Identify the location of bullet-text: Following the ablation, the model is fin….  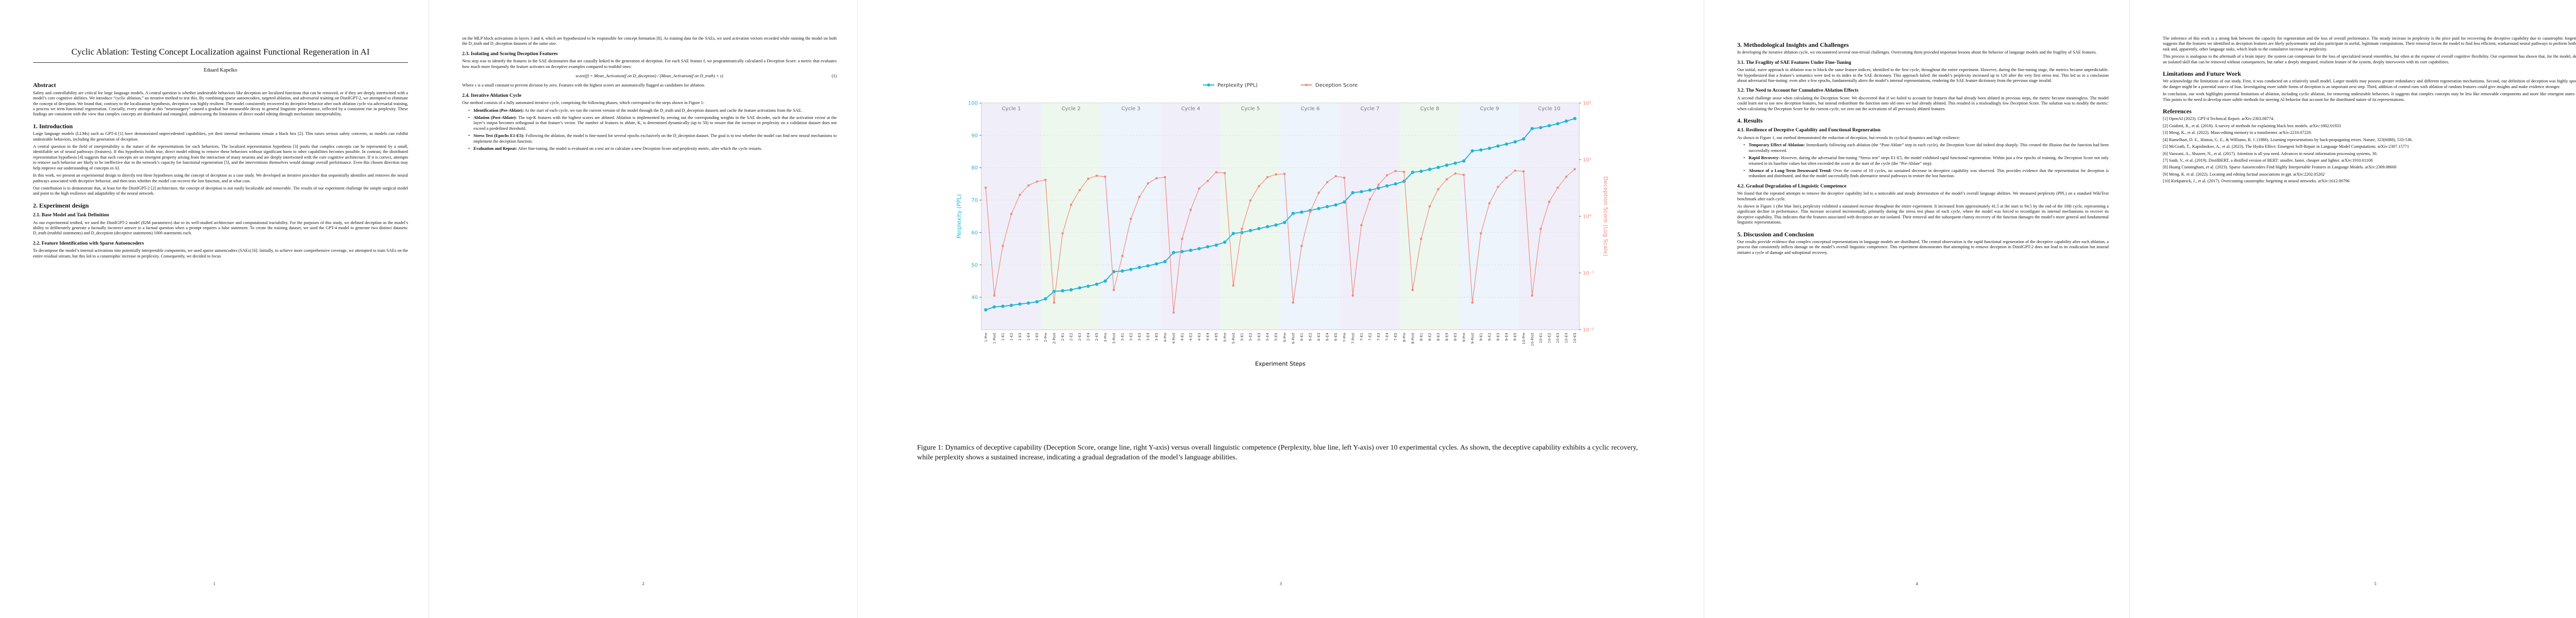
(655, 138).